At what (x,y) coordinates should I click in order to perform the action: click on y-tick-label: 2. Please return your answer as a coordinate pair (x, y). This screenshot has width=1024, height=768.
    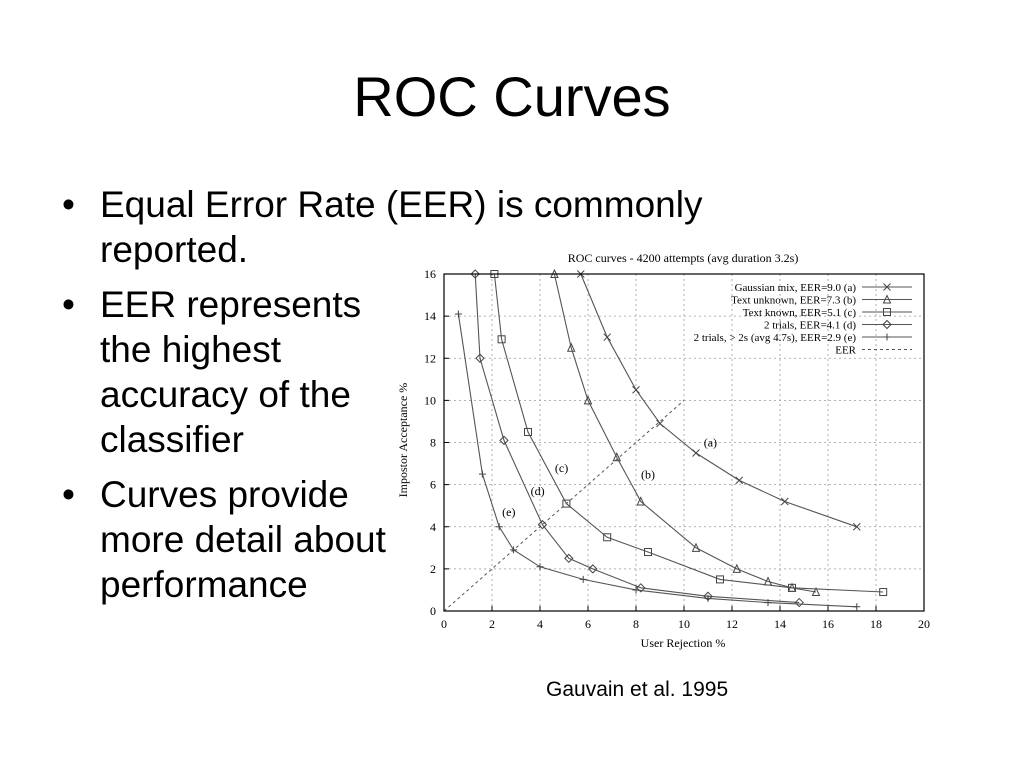
    Looking at the image, I should click on (433, 569).